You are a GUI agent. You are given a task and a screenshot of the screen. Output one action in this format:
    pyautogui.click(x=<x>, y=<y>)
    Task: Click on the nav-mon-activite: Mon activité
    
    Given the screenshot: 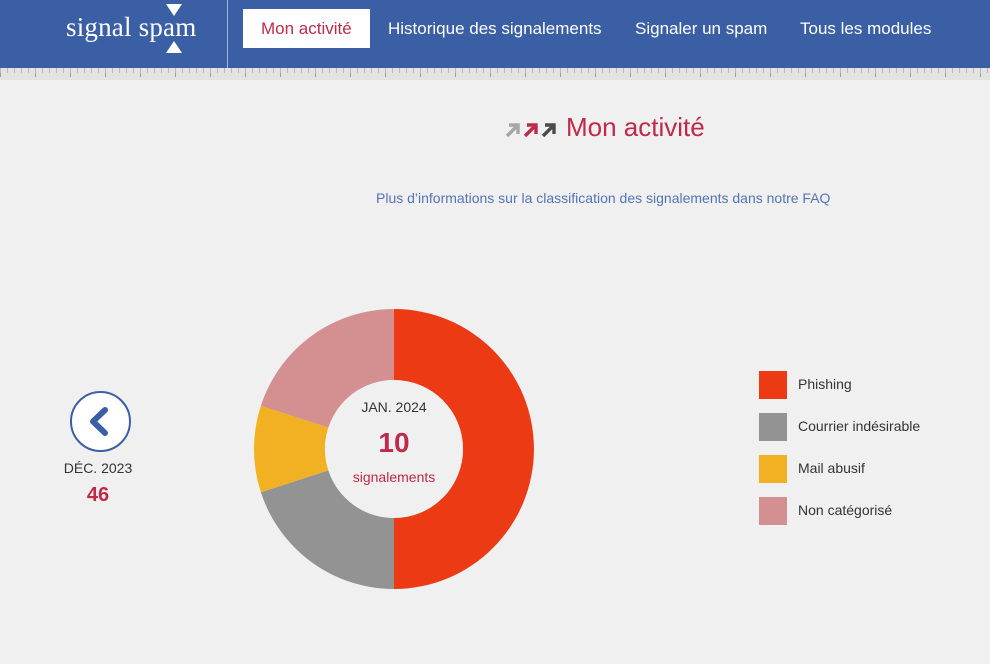 What is the action you would take?
    pyautogui.click(x=306, y=28)
    